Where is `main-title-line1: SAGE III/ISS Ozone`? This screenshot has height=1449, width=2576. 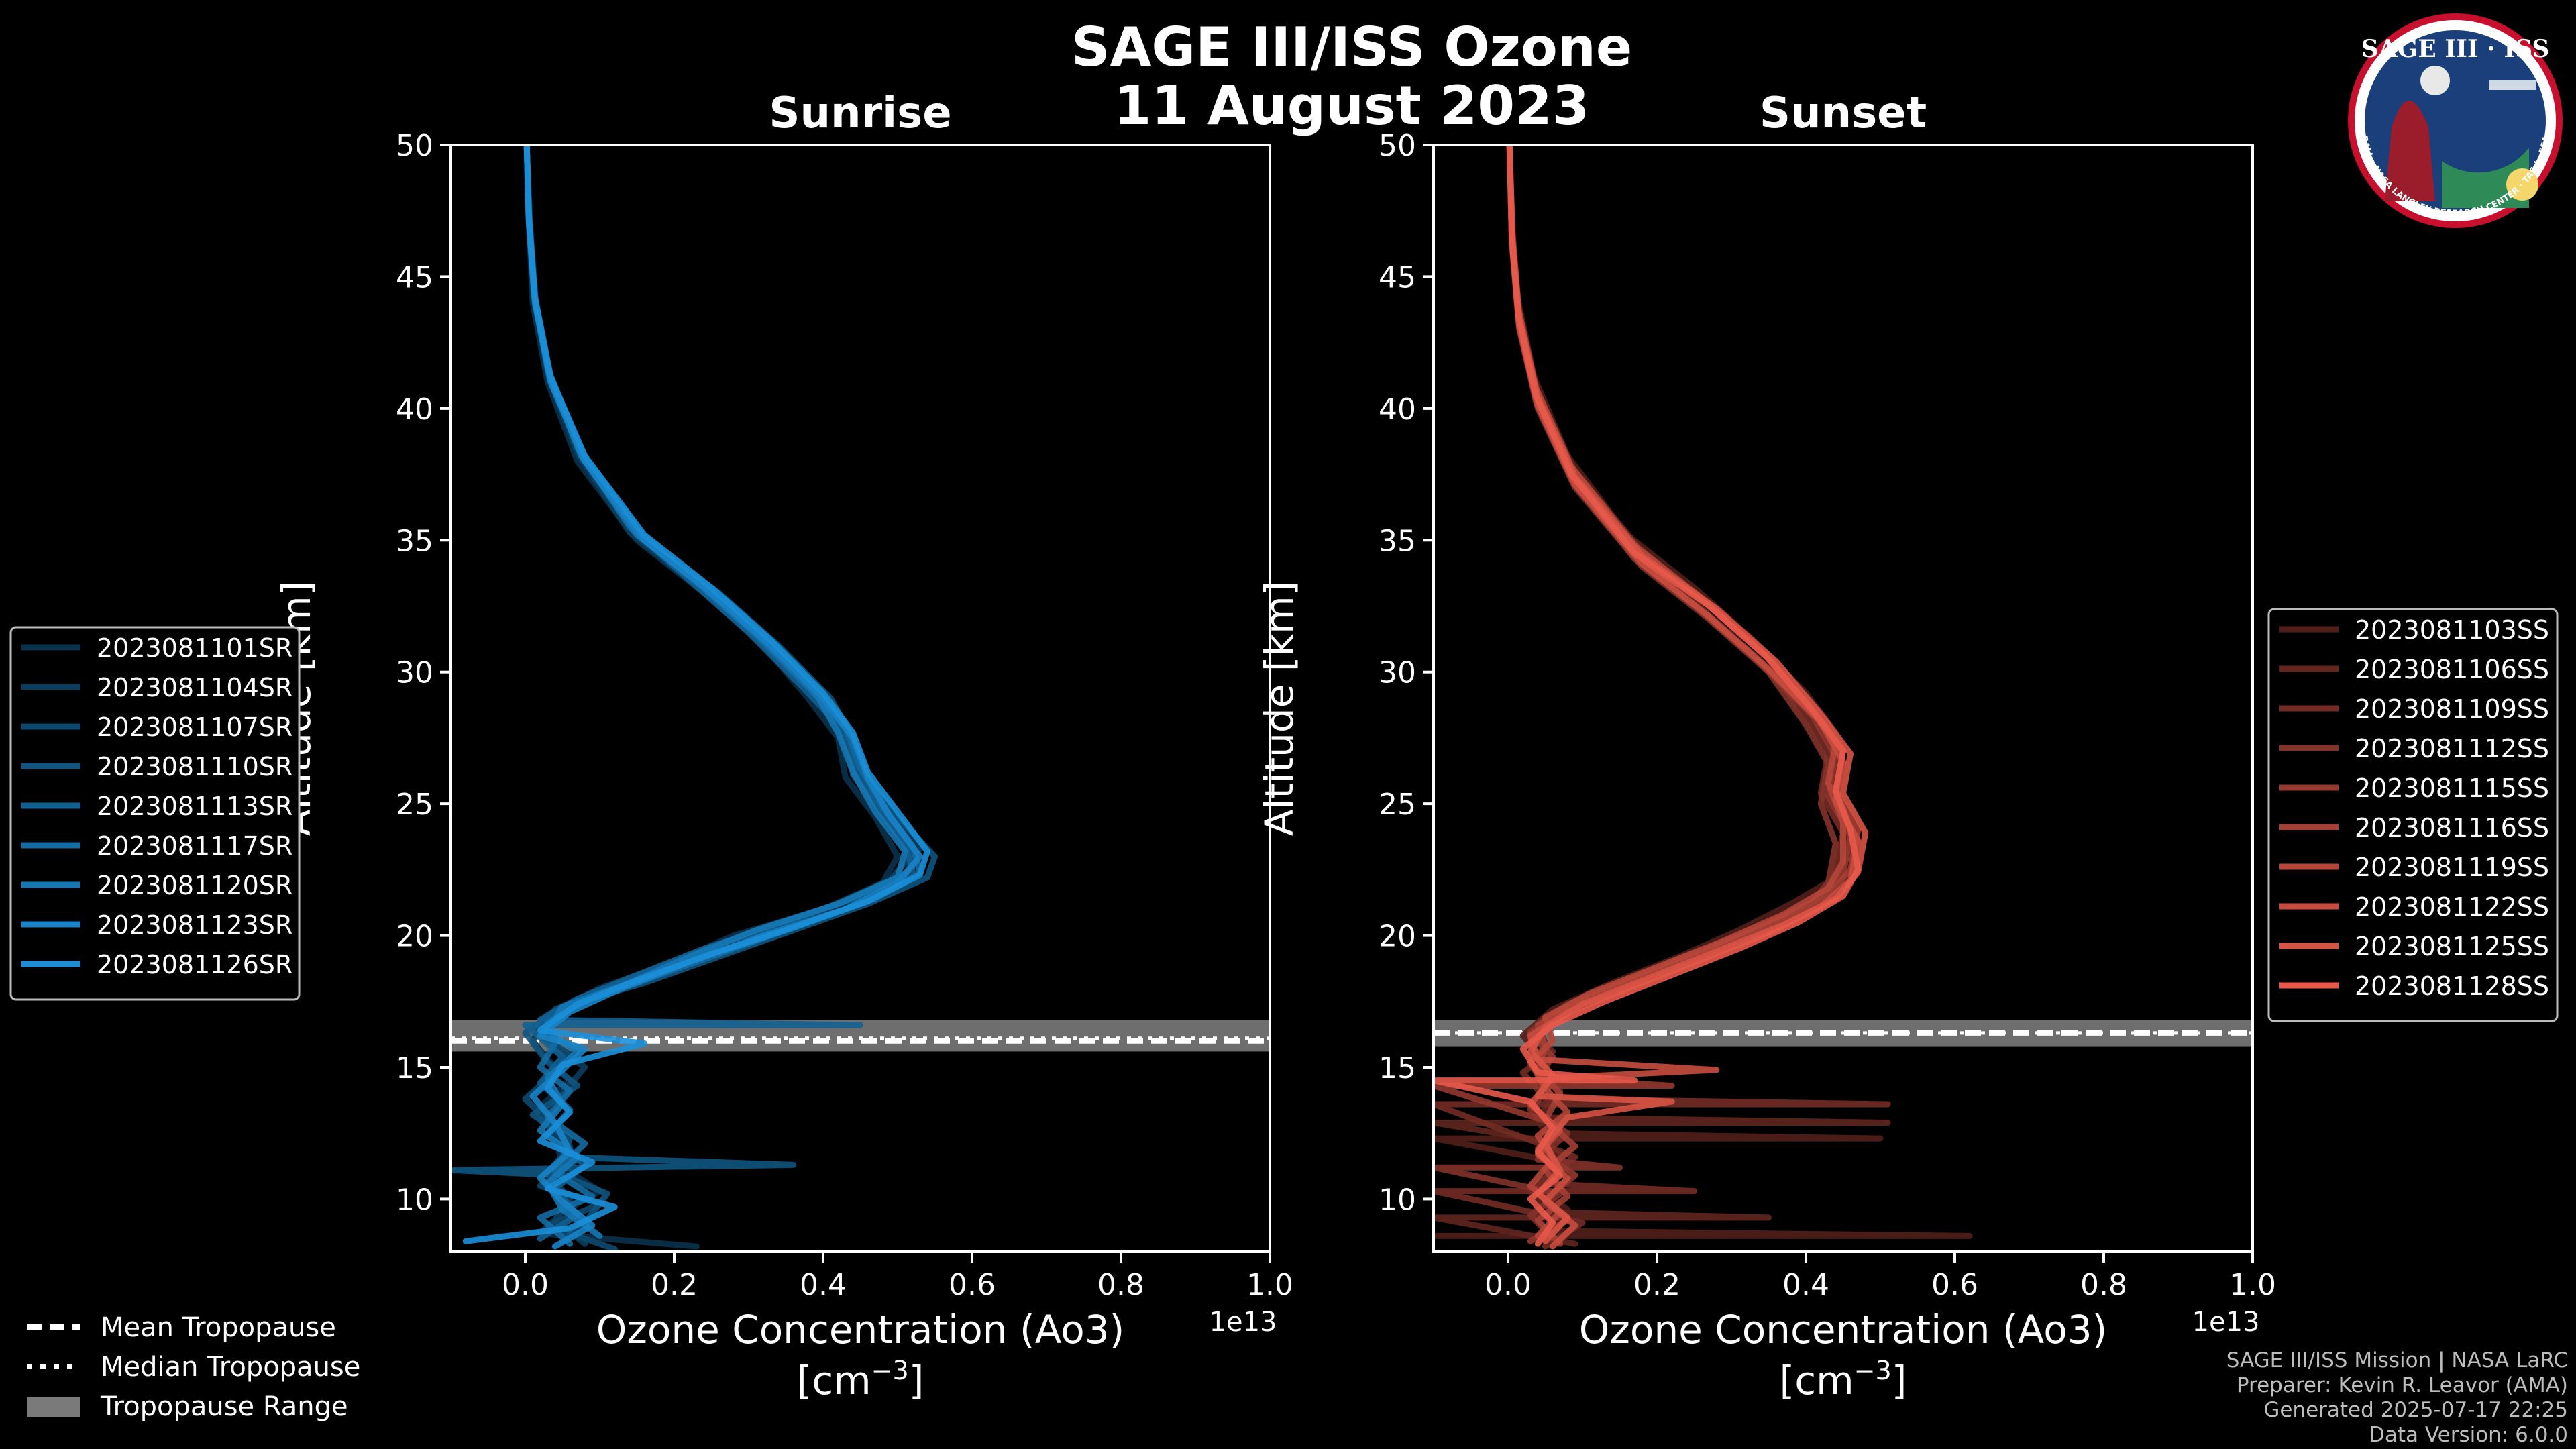 main-title-line1: SAGE III/ISS Ozone is located at coordinates (1351, 47).